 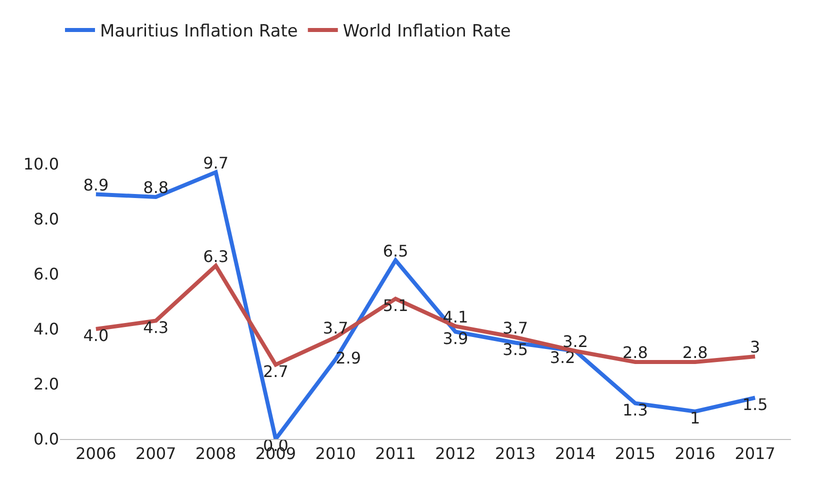 I want to click on y-tick-label: 2.0, so click(x=46, y=384).